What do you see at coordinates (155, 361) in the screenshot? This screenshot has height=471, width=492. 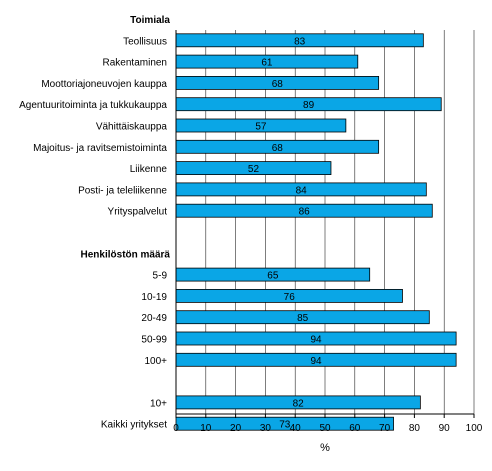 I see `category-label: 100+` at bounding box center [155, 361].